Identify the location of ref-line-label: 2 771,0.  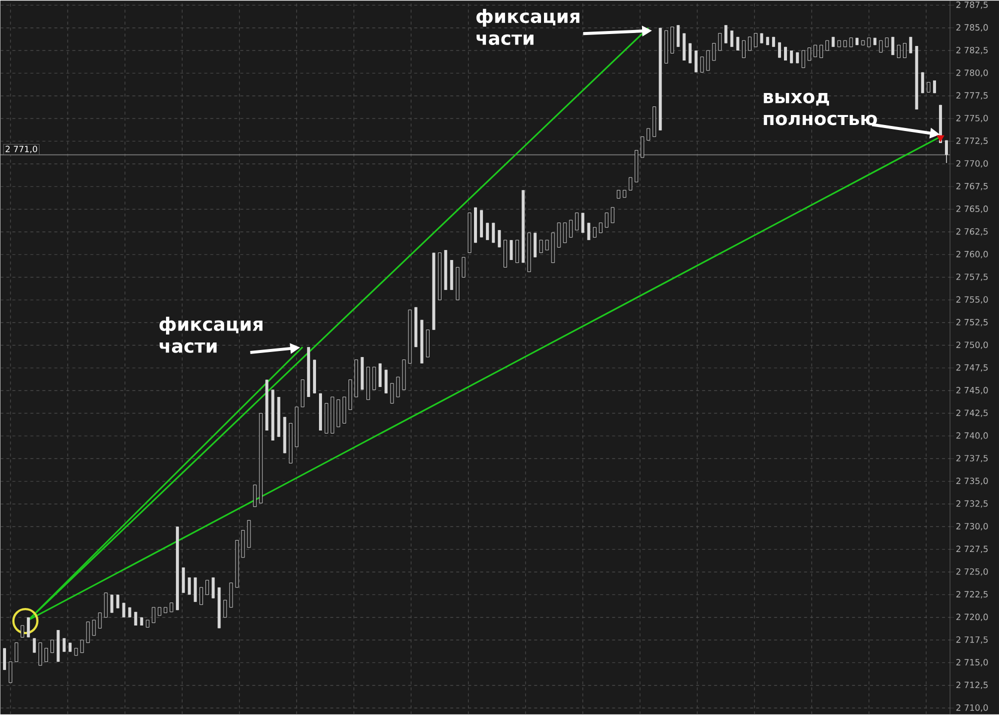
(22, 150).